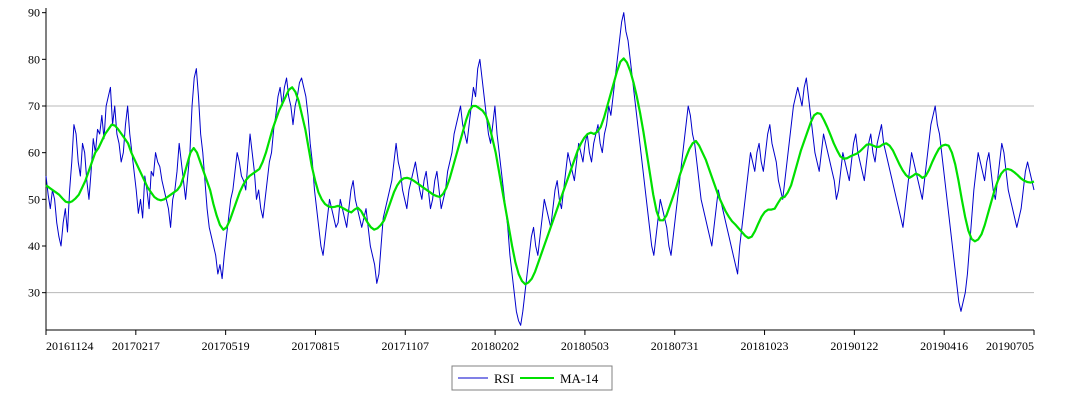 The width and height of the screenshot is (1066, 400). What do you see at coordinates (944, 346) in the screenshot?
I see `x-tick-label-20190416: 20190416` at bounding box center [944, 346].